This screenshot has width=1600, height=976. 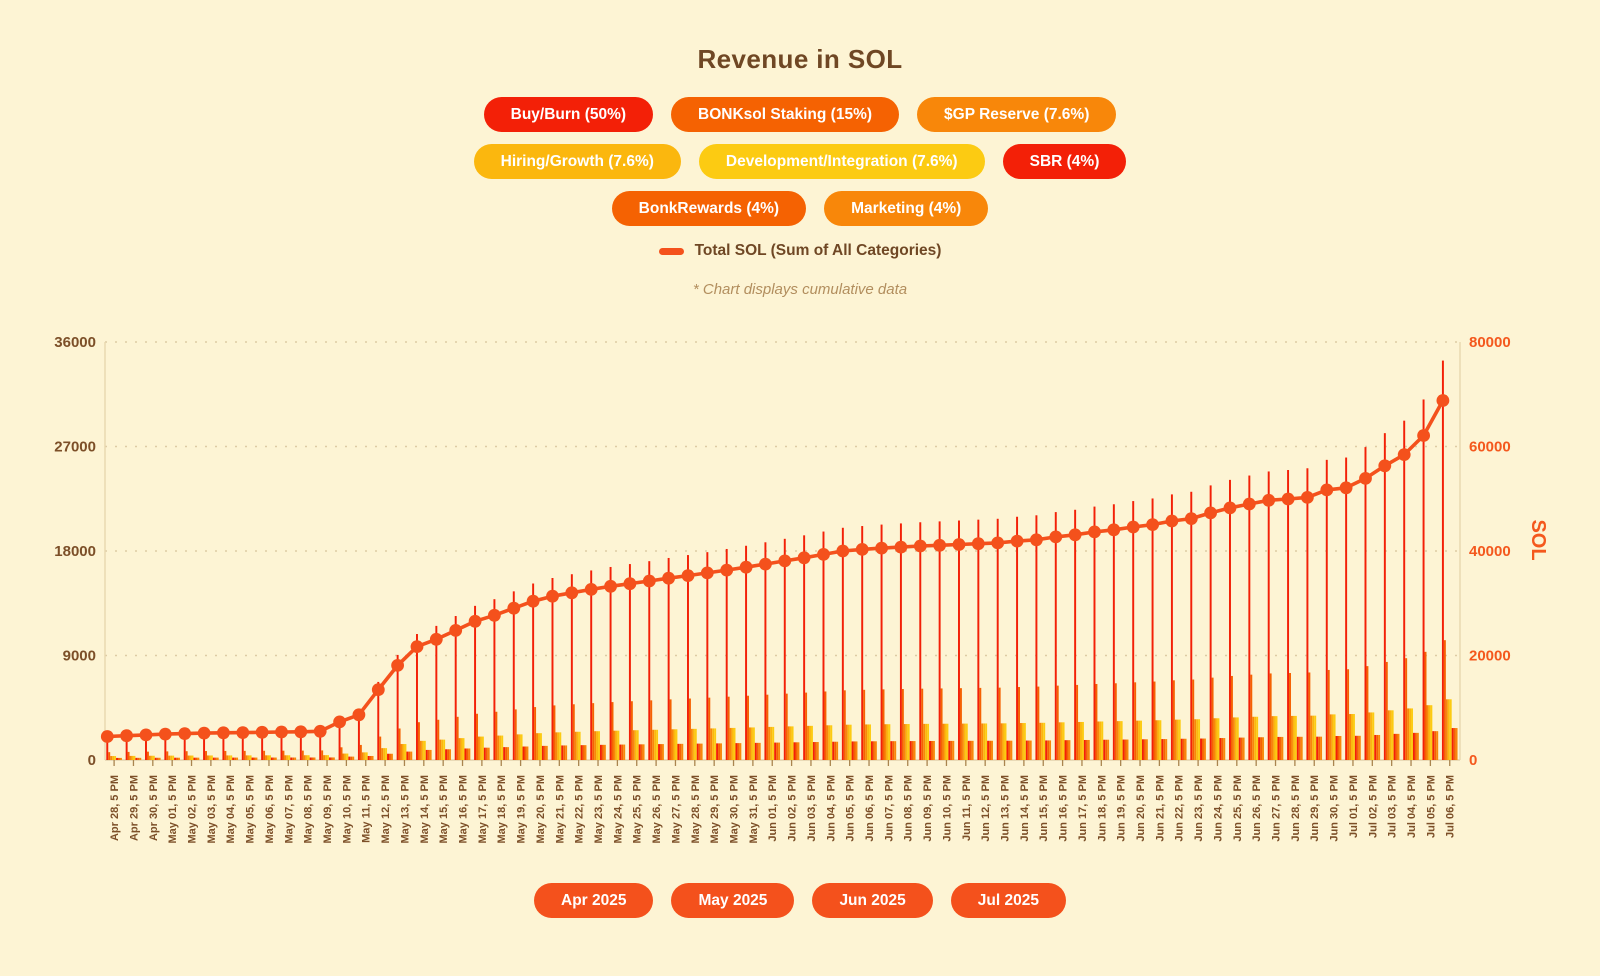 I want to click on month-button-jun-2025: Jun 2025, so click(x=872, y=900).